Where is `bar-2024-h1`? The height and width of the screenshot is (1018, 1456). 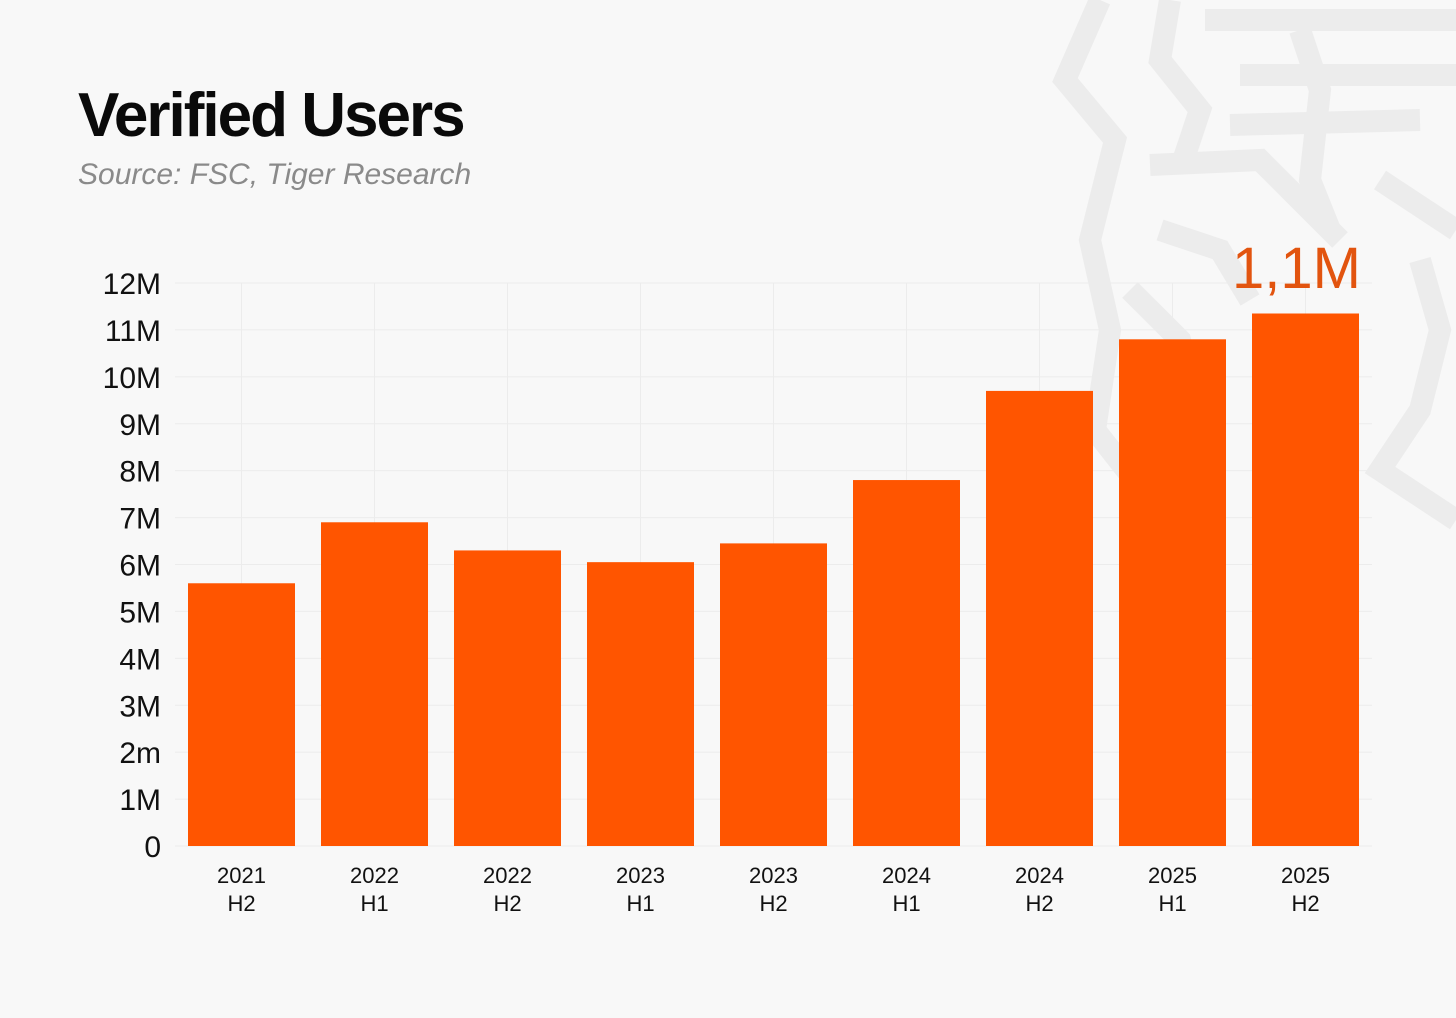 bar-2024-h1 is located at coordinates (906, 663).